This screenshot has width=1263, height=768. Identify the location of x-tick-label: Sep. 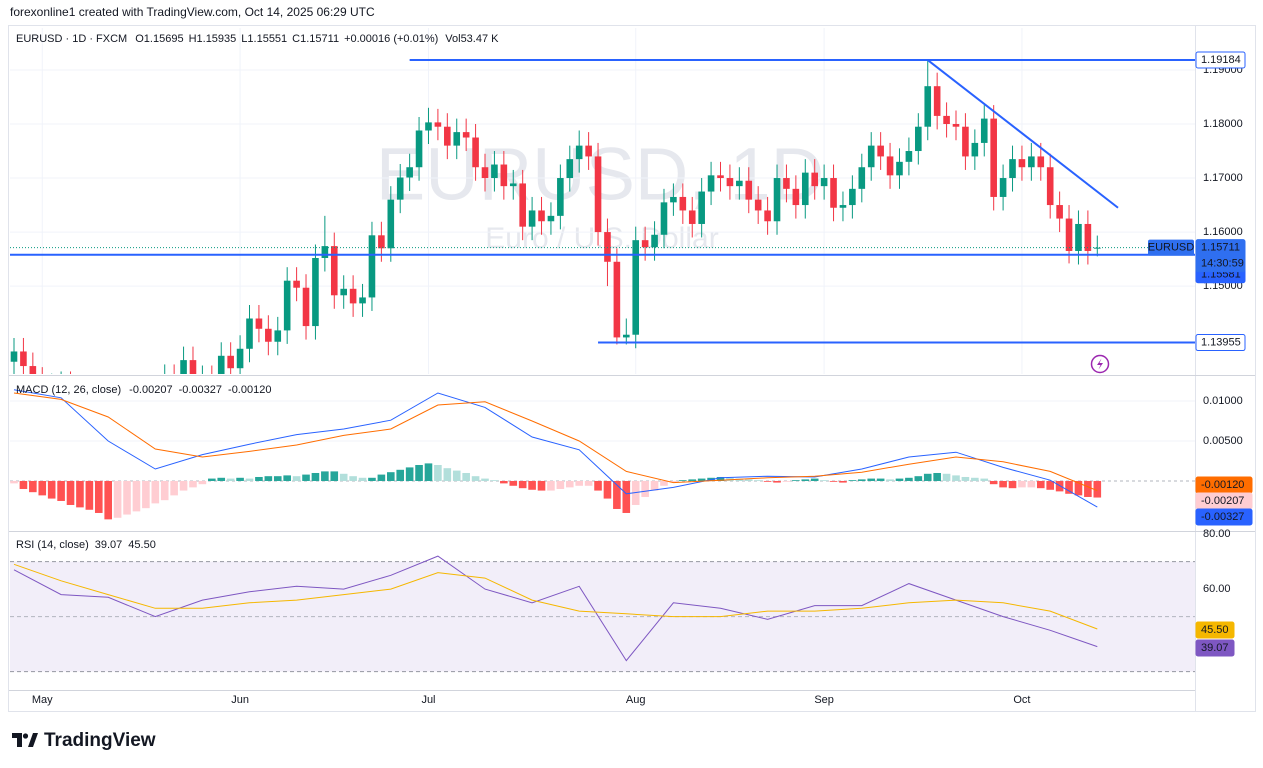
(824, 700).